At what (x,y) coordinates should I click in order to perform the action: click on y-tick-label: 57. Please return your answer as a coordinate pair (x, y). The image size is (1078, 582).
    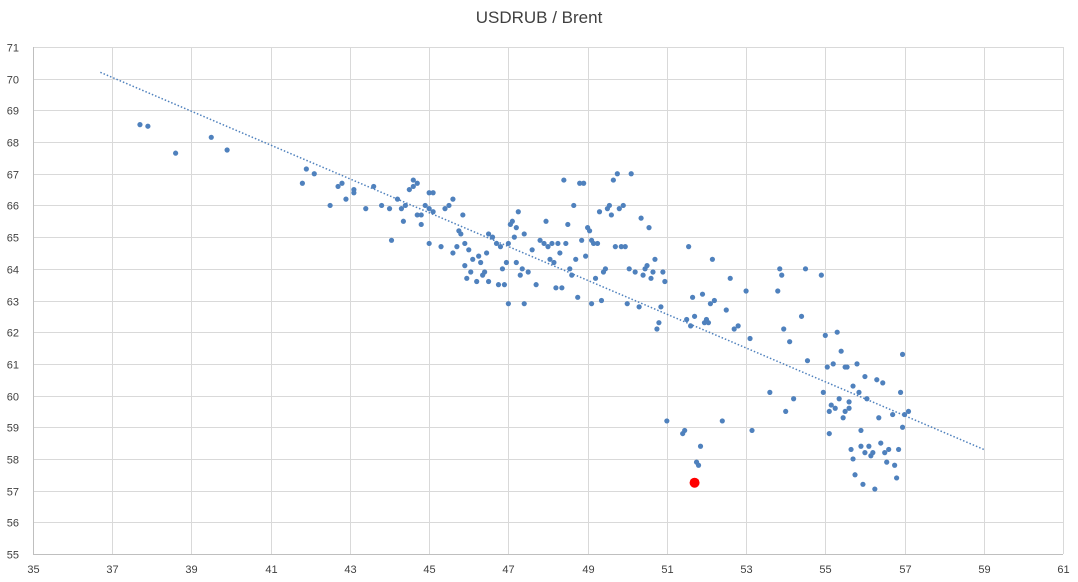
    Looking at the image, I should click on (13, 493).